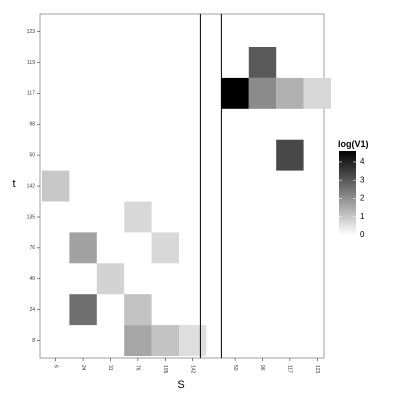 The height and width of the screenshot is (400, 400). What do you see at coordinates (362, 234) in the screenshot?
I see `legend-tick-label: 0` at bounding box center [362, 234].